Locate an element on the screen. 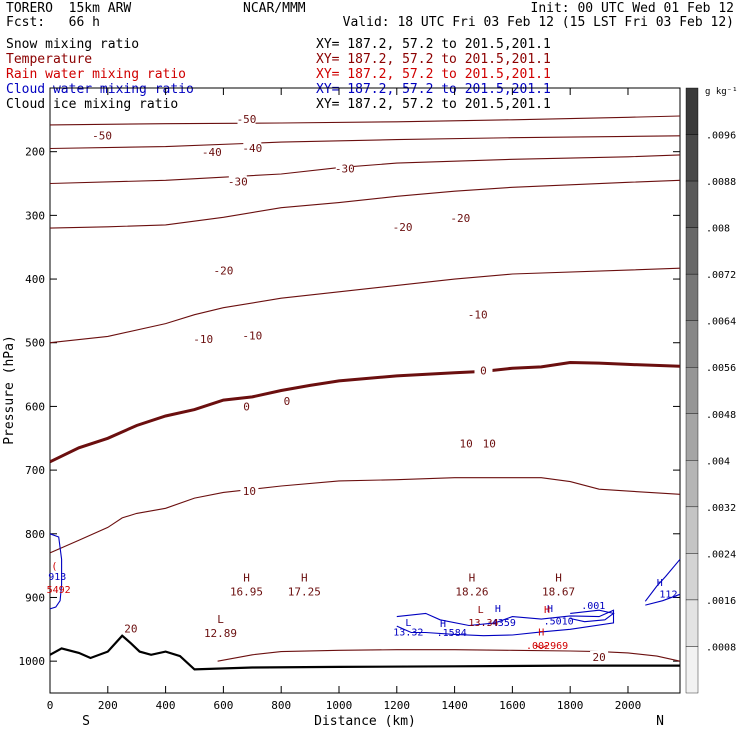  forecast-hour: Fcst: 66 h is located at coordinates (53, 22).